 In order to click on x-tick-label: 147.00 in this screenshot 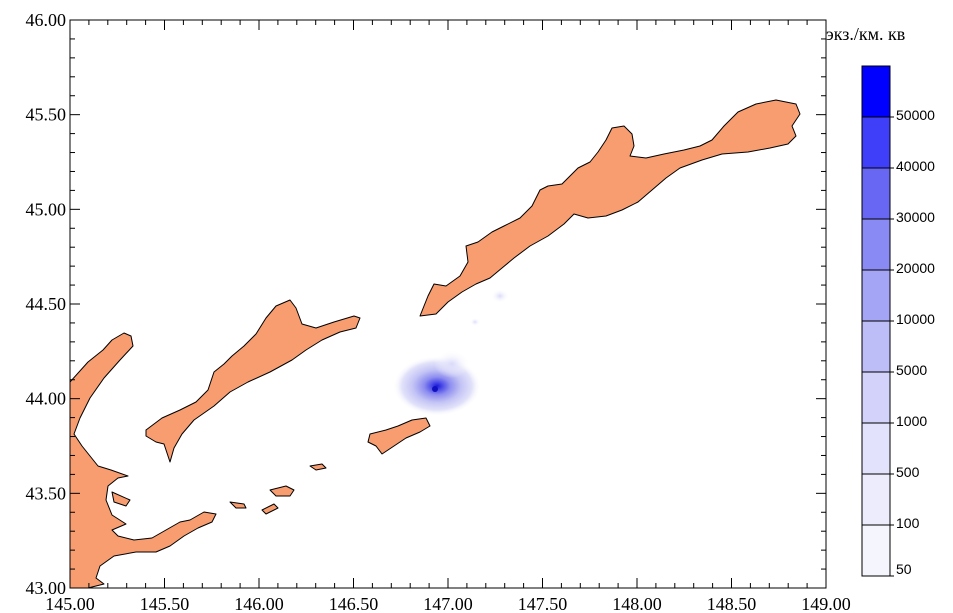, I will do `click(448, 603)`.